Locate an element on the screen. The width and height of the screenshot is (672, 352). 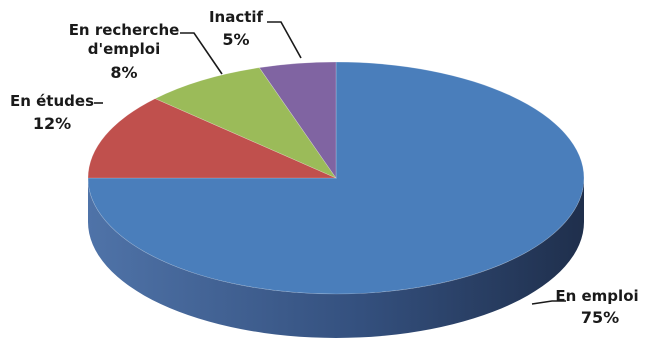
pie-slice-en-recherche-d-emploi is located at coordinates (245, 123).